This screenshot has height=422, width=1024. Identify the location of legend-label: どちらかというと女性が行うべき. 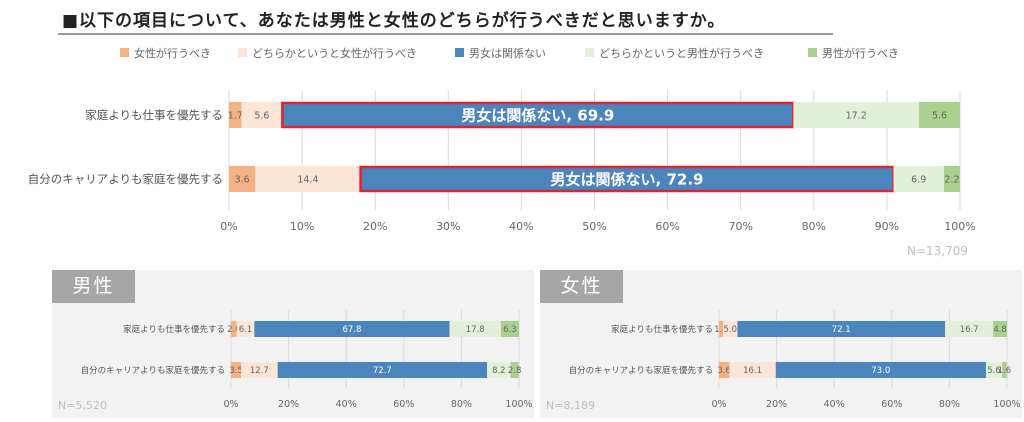
(334, 53).